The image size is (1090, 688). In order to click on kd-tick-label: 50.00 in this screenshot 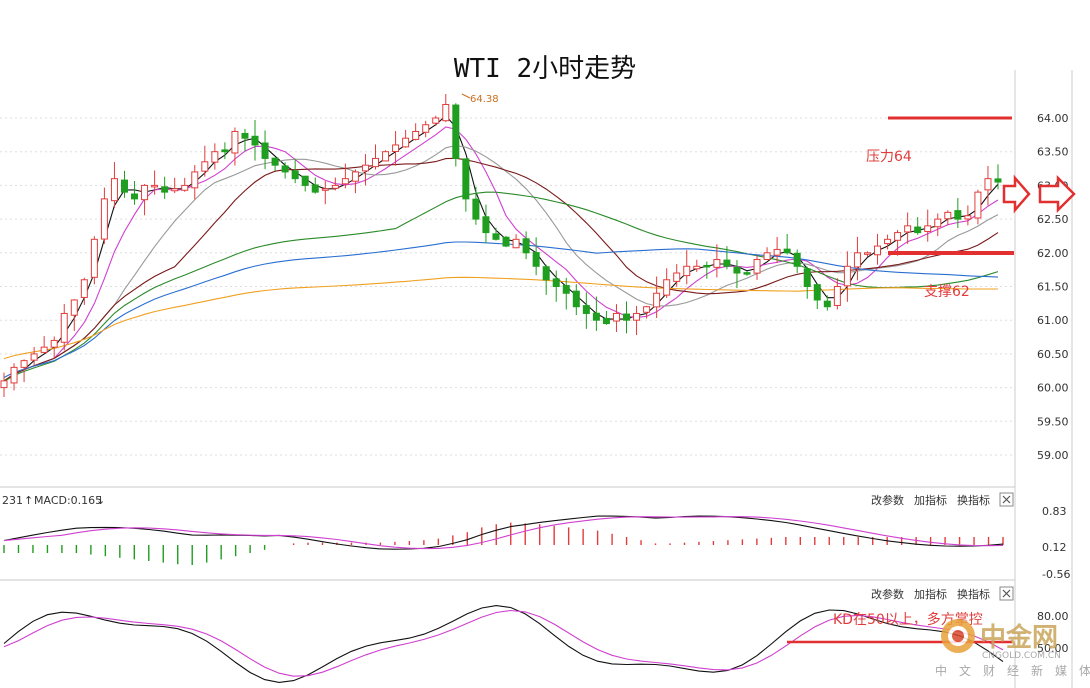, I will do `click(1053, 648)`.